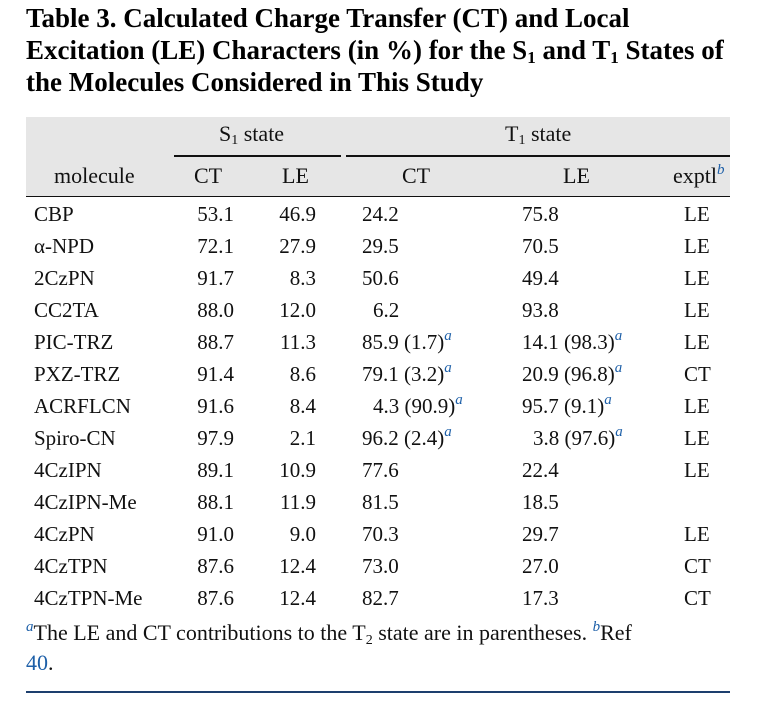 This screenshot has width=778, height=705. I want to click on cell-s1-ct-value: 87.6, so click(215, 598).